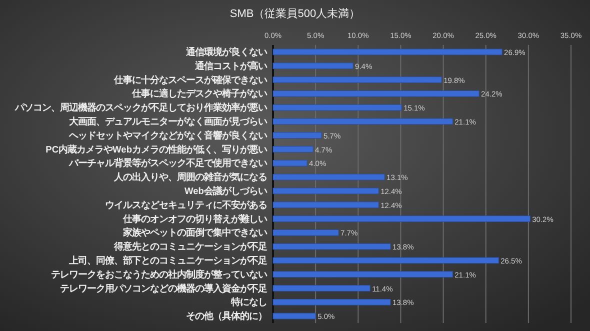  I want to click on y-tick-label: 通信コストが高い, so click(230, 65).